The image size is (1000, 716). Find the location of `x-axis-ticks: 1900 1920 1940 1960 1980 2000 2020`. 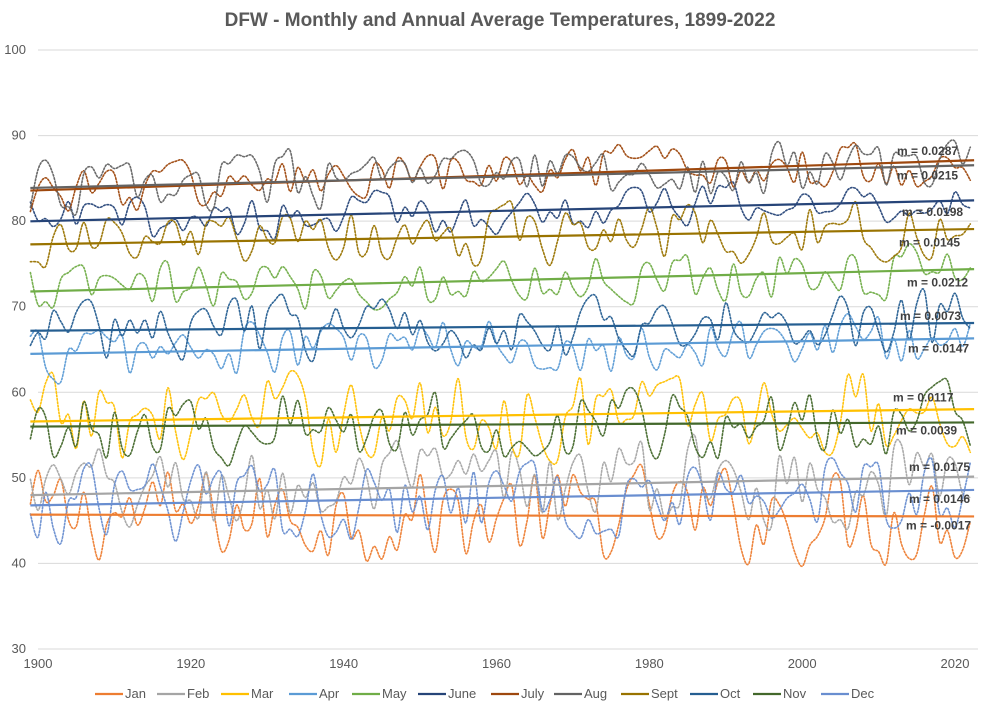

x-axis-ticks: 1900 1920 1940 1960 1980 2000 2020 is located at coordinates (497, 663).